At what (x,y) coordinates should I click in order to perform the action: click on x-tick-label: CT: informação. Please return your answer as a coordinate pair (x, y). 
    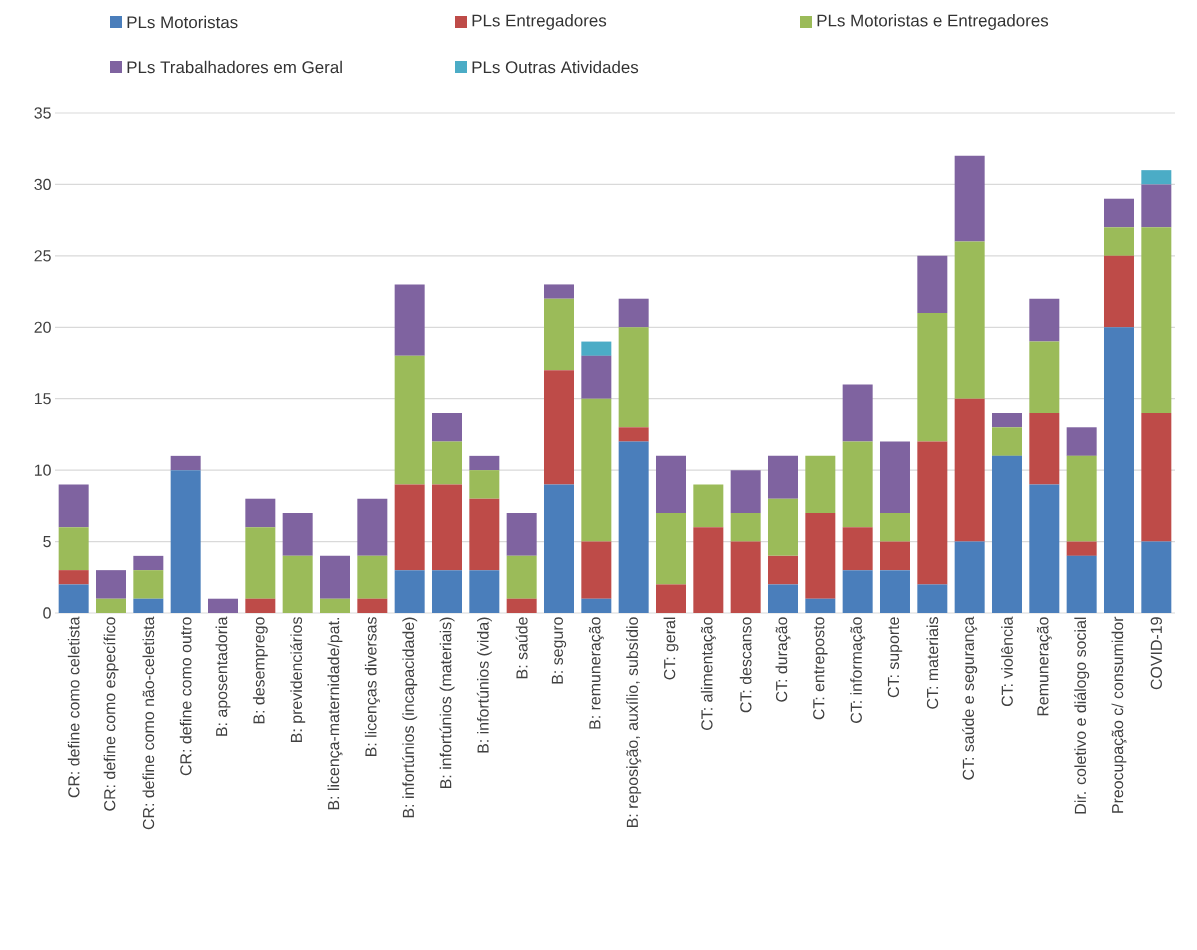
    Looking at the image, I should click on (858, 670).